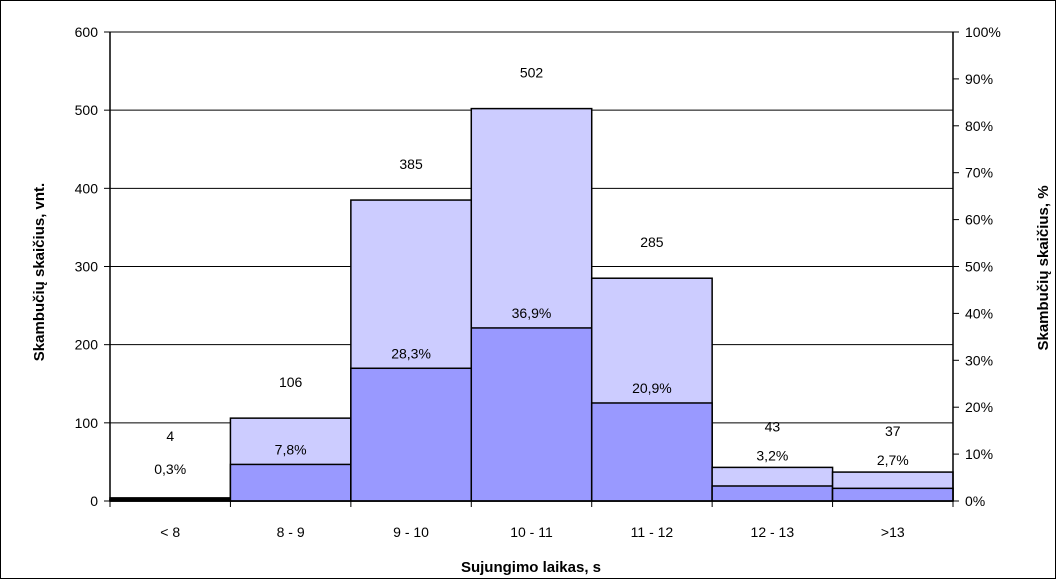  Describe the element at coordinates (979, 454) in the screenshot. I see `y2-tick-label: 10%` at that location.